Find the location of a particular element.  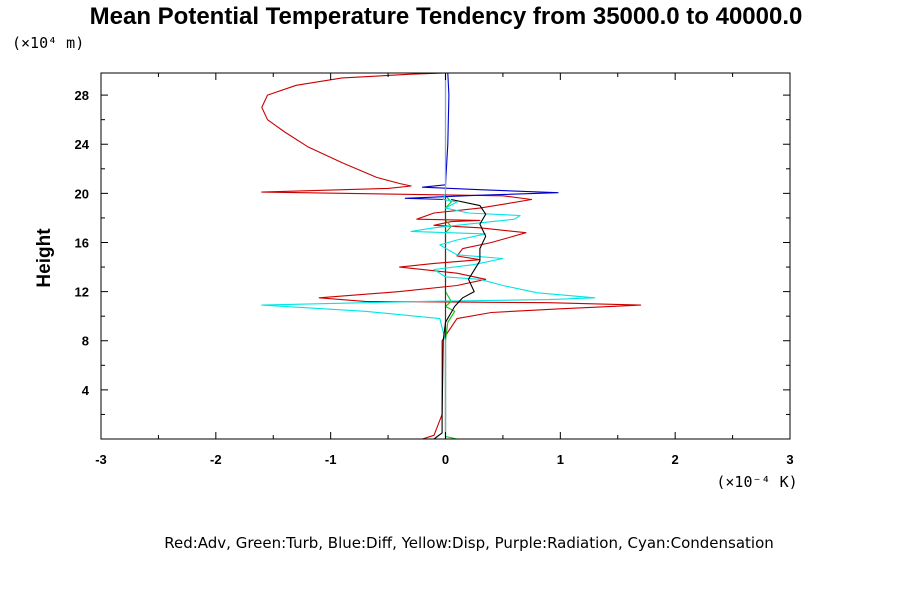

x-tick-label: -2 is located at coordinates (216, 459).